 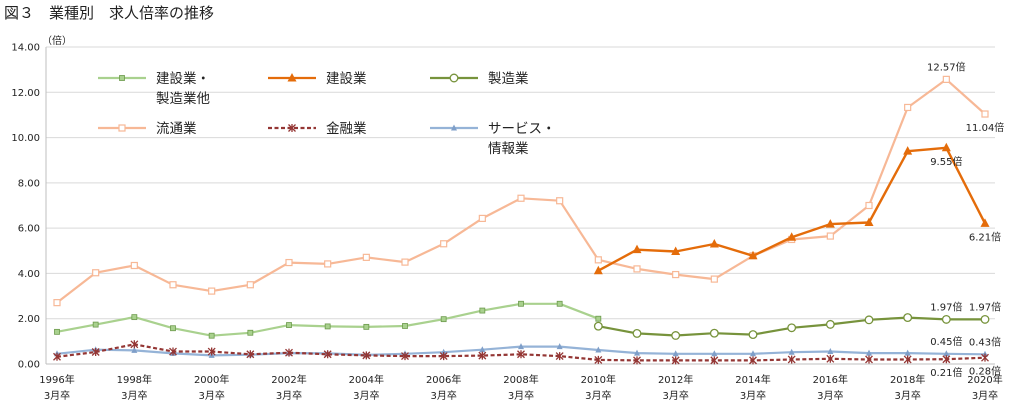 I want to click on legend-item: サービス・情報業, so click(x=493, y=139).